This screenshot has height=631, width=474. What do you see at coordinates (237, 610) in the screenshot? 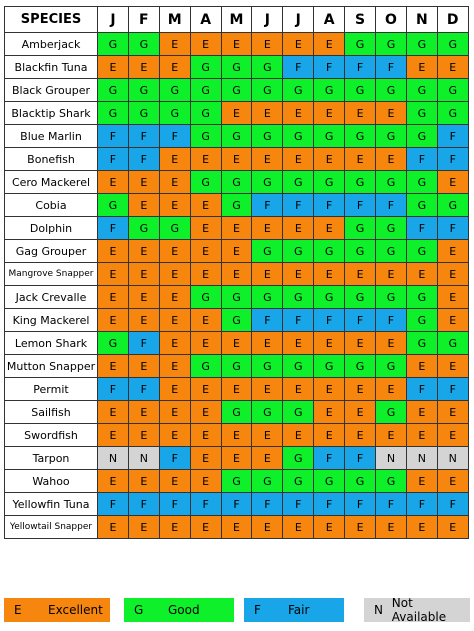
I see `legend: E Excellent G Good F Fair N Not Available` at bounding box center [237, 610].